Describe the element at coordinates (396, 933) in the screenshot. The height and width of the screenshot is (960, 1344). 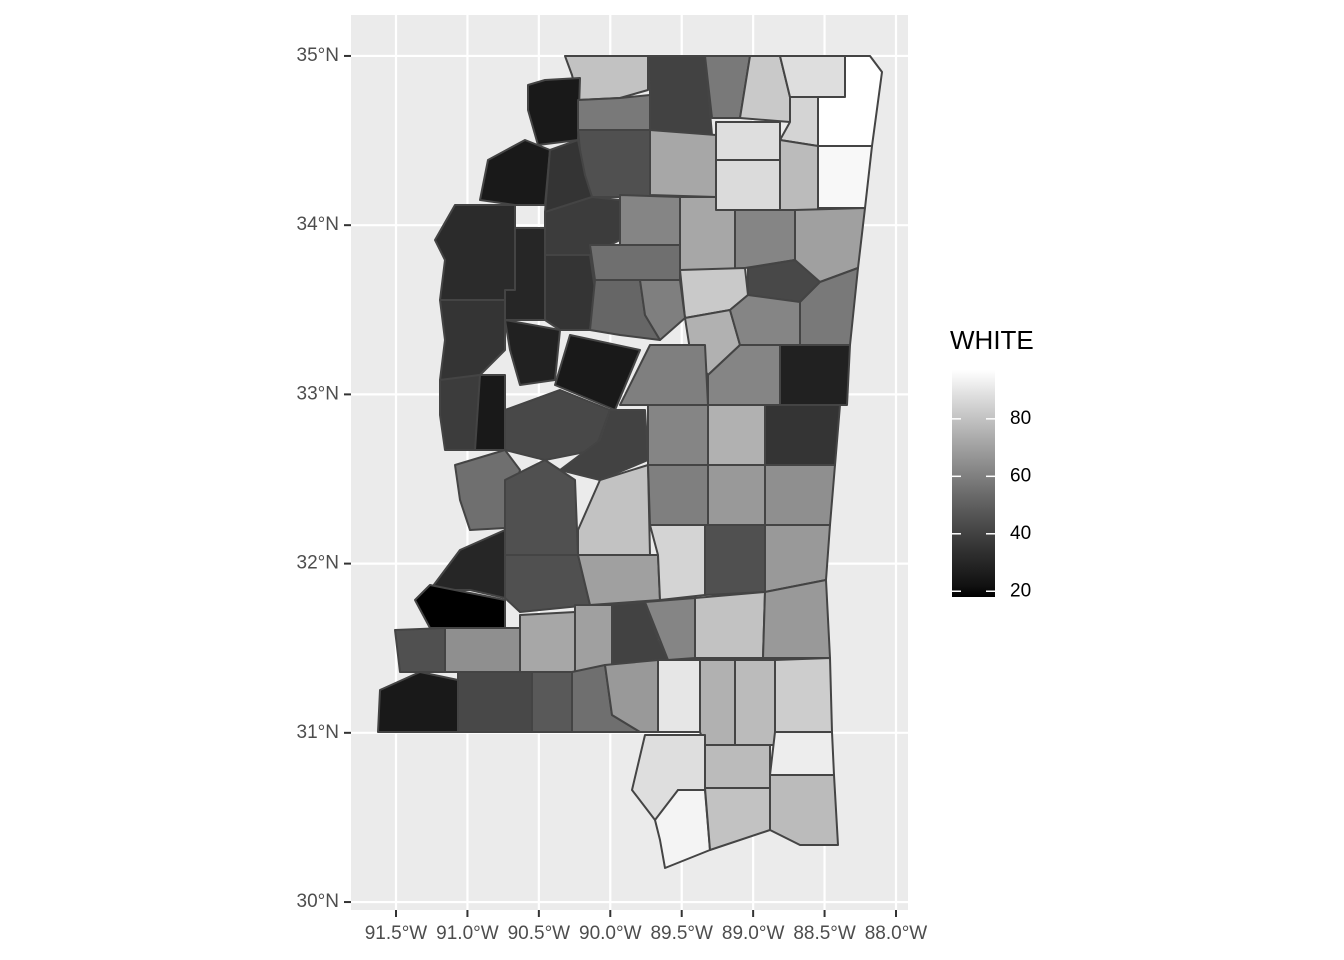
I see `x-tick-label: 91.5°W` at that location.